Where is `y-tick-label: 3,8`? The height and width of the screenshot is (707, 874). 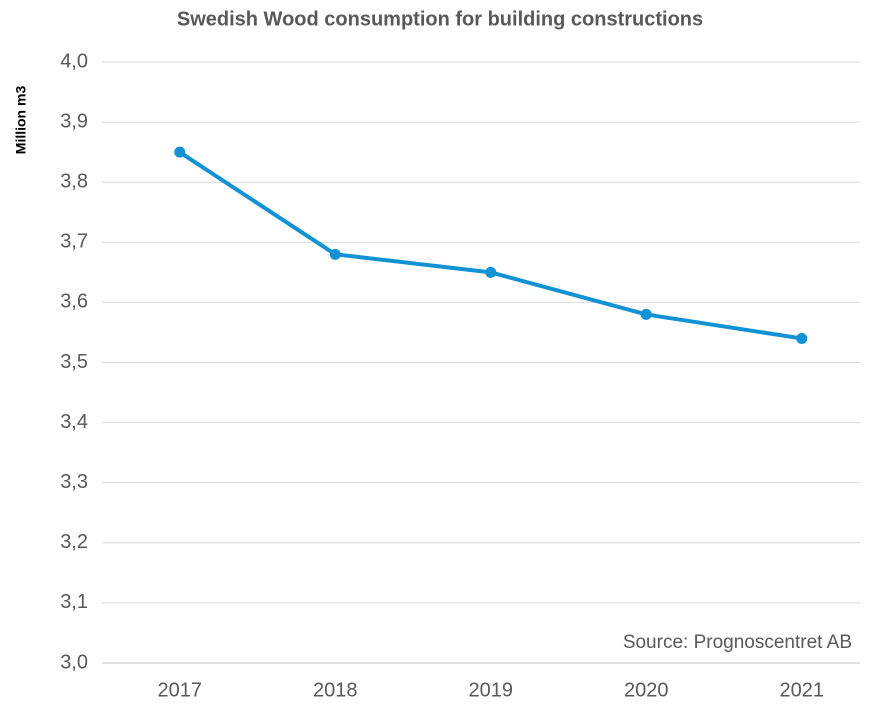 y-tick-label: 3,8 is located at coordinates (74, 181).